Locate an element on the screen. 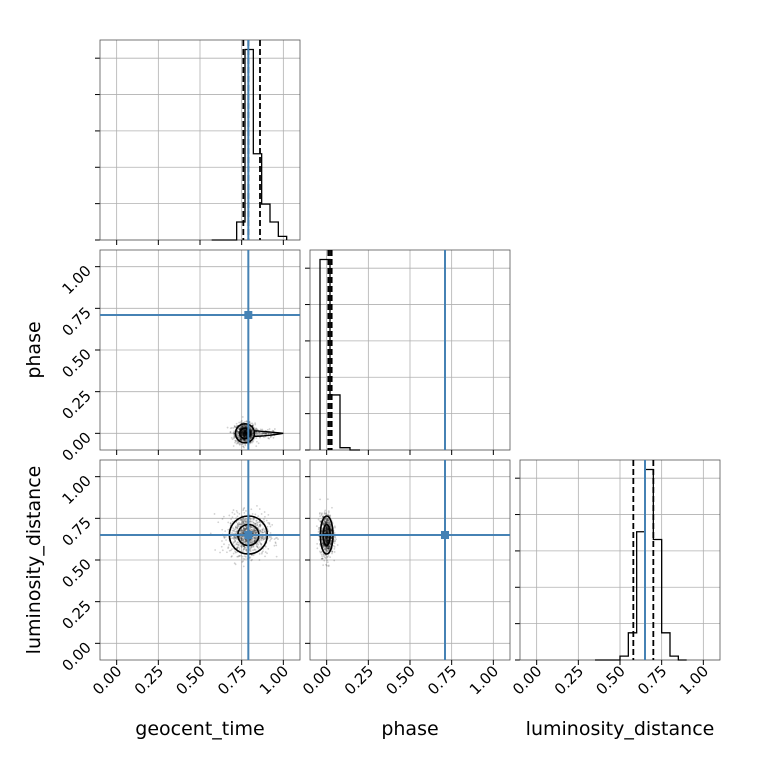  y-tick-label: 0.50 is located at coordinates (76, 363).